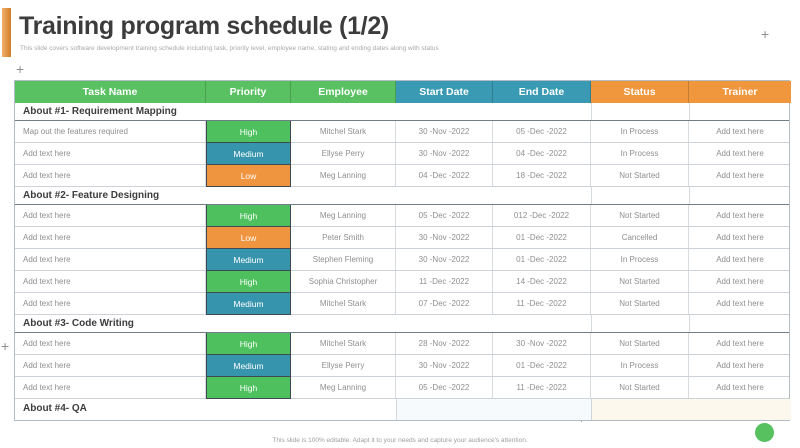 The width and height of the screenshot is (800, 448). What do you see at coordinates (542, 281) in the screenshot?
I see `cell-end: 14 -Dec -2022` at bounding box center [542, 281].